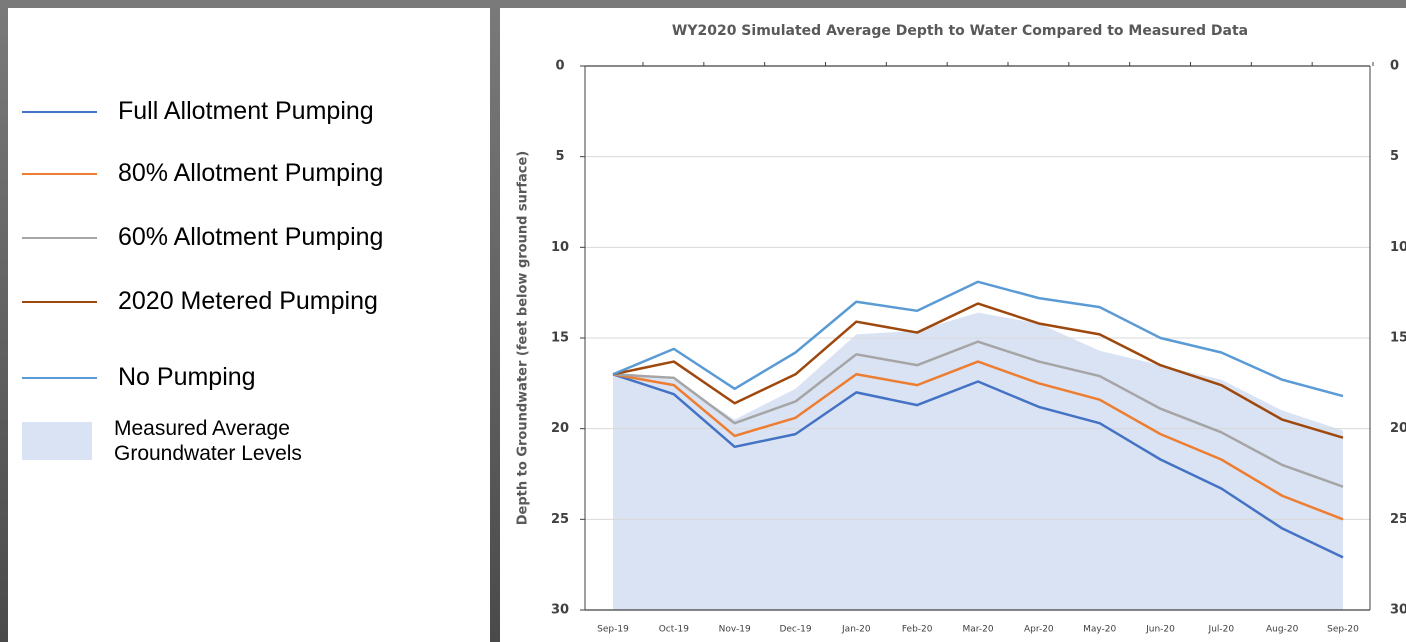 The height and width of the screenshot is (642, 1406). Describe the element at coordinates (917, 630) in the screenshot. I see `x-tick-label: Feb-20` at that location.